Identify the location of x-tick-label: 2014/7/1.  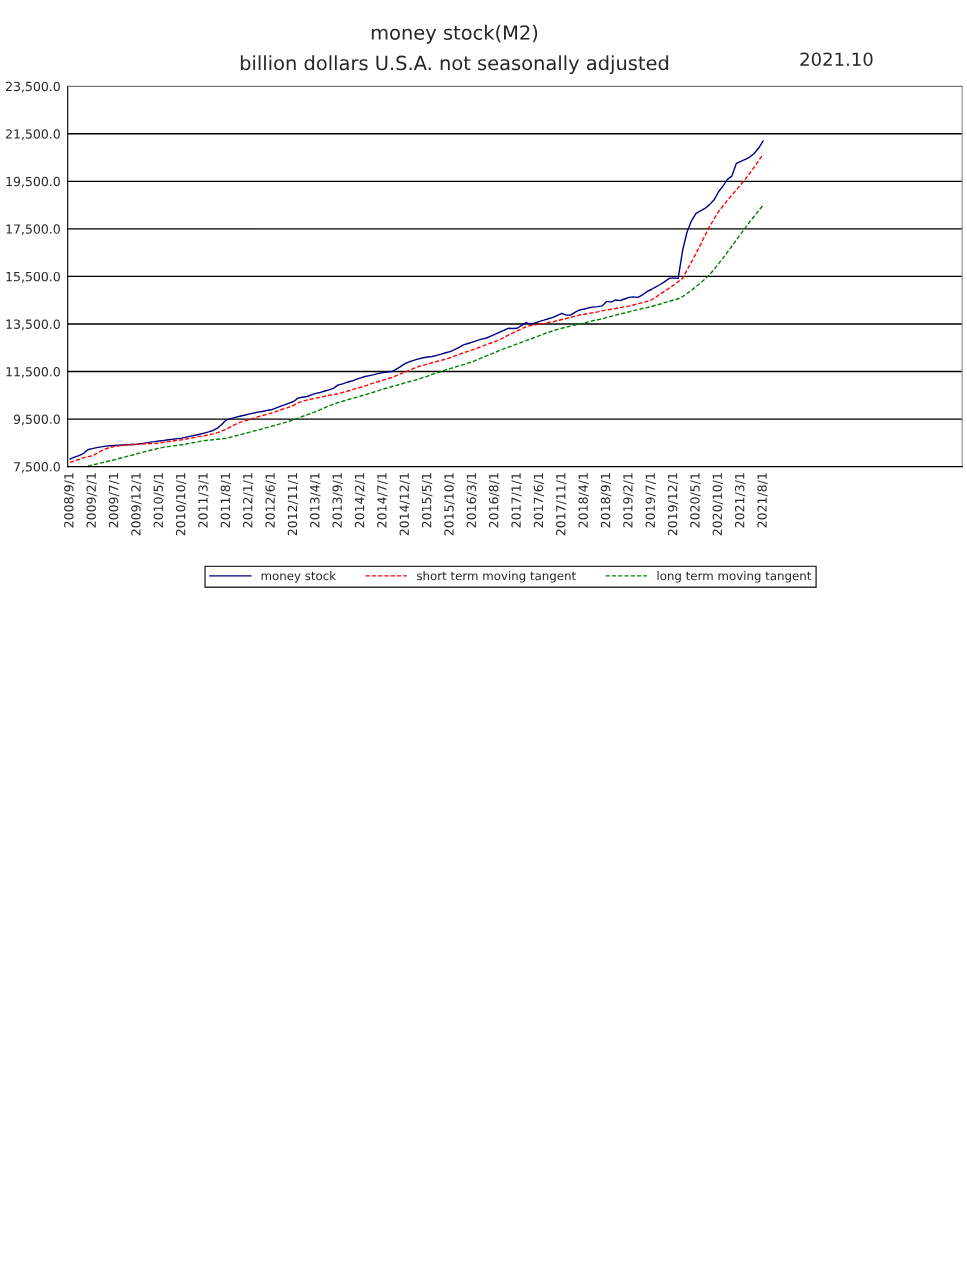
(382, 500).